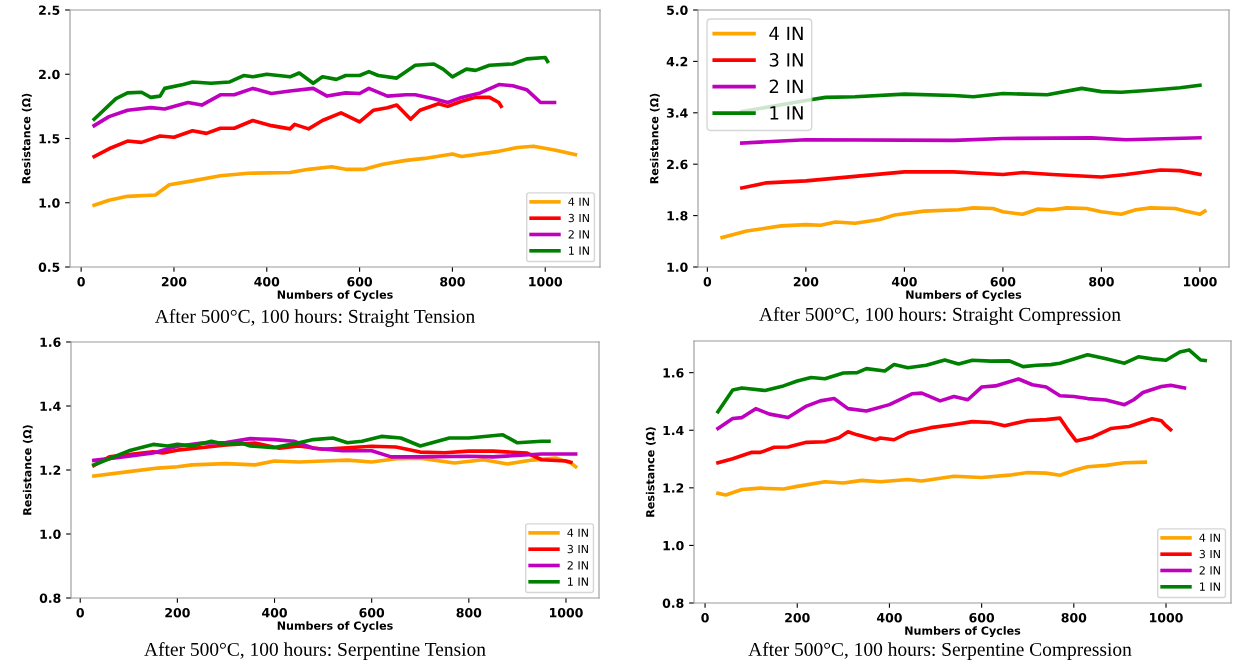  What do you see at coordinates (677, 113) in the screenshot?
I see `y-tick-label: 3.4` at bounding box center [677, 113].